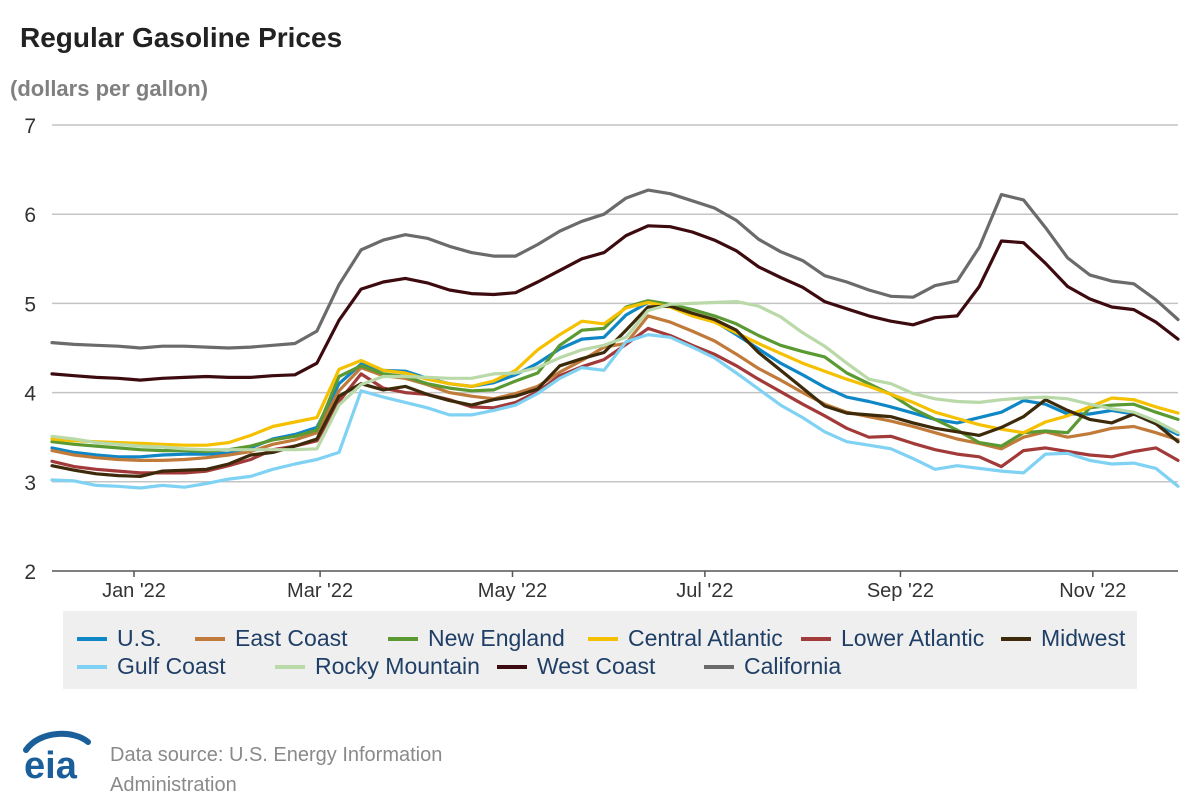 Image resolution: width=1200 pixels, height=800 pixels. Describe the element at coordinates (173, 785) in the screenshot. I see `data-source-line-2: Administration` at that location.